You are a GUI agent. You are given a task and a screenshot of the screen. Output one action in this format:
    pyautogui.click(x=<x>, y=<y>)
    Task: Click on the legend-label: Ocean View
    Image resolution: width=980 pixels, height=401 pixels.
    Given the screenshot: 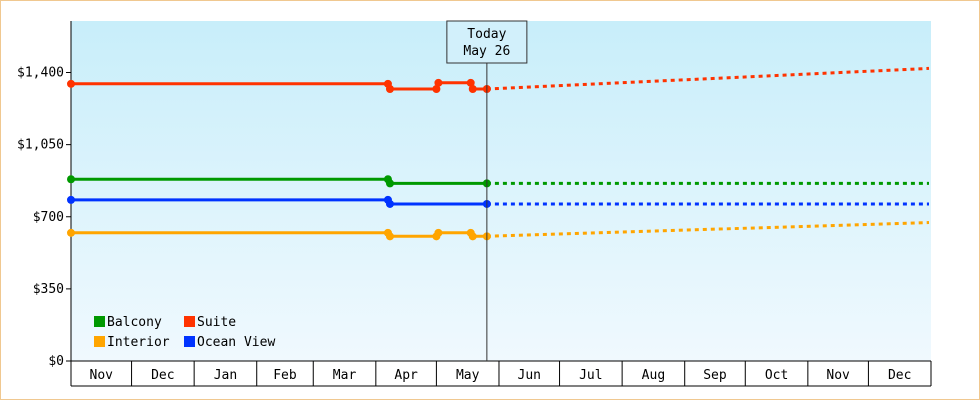 What is the action you would take?
    pyautogui.click(x=236, y=342)
    